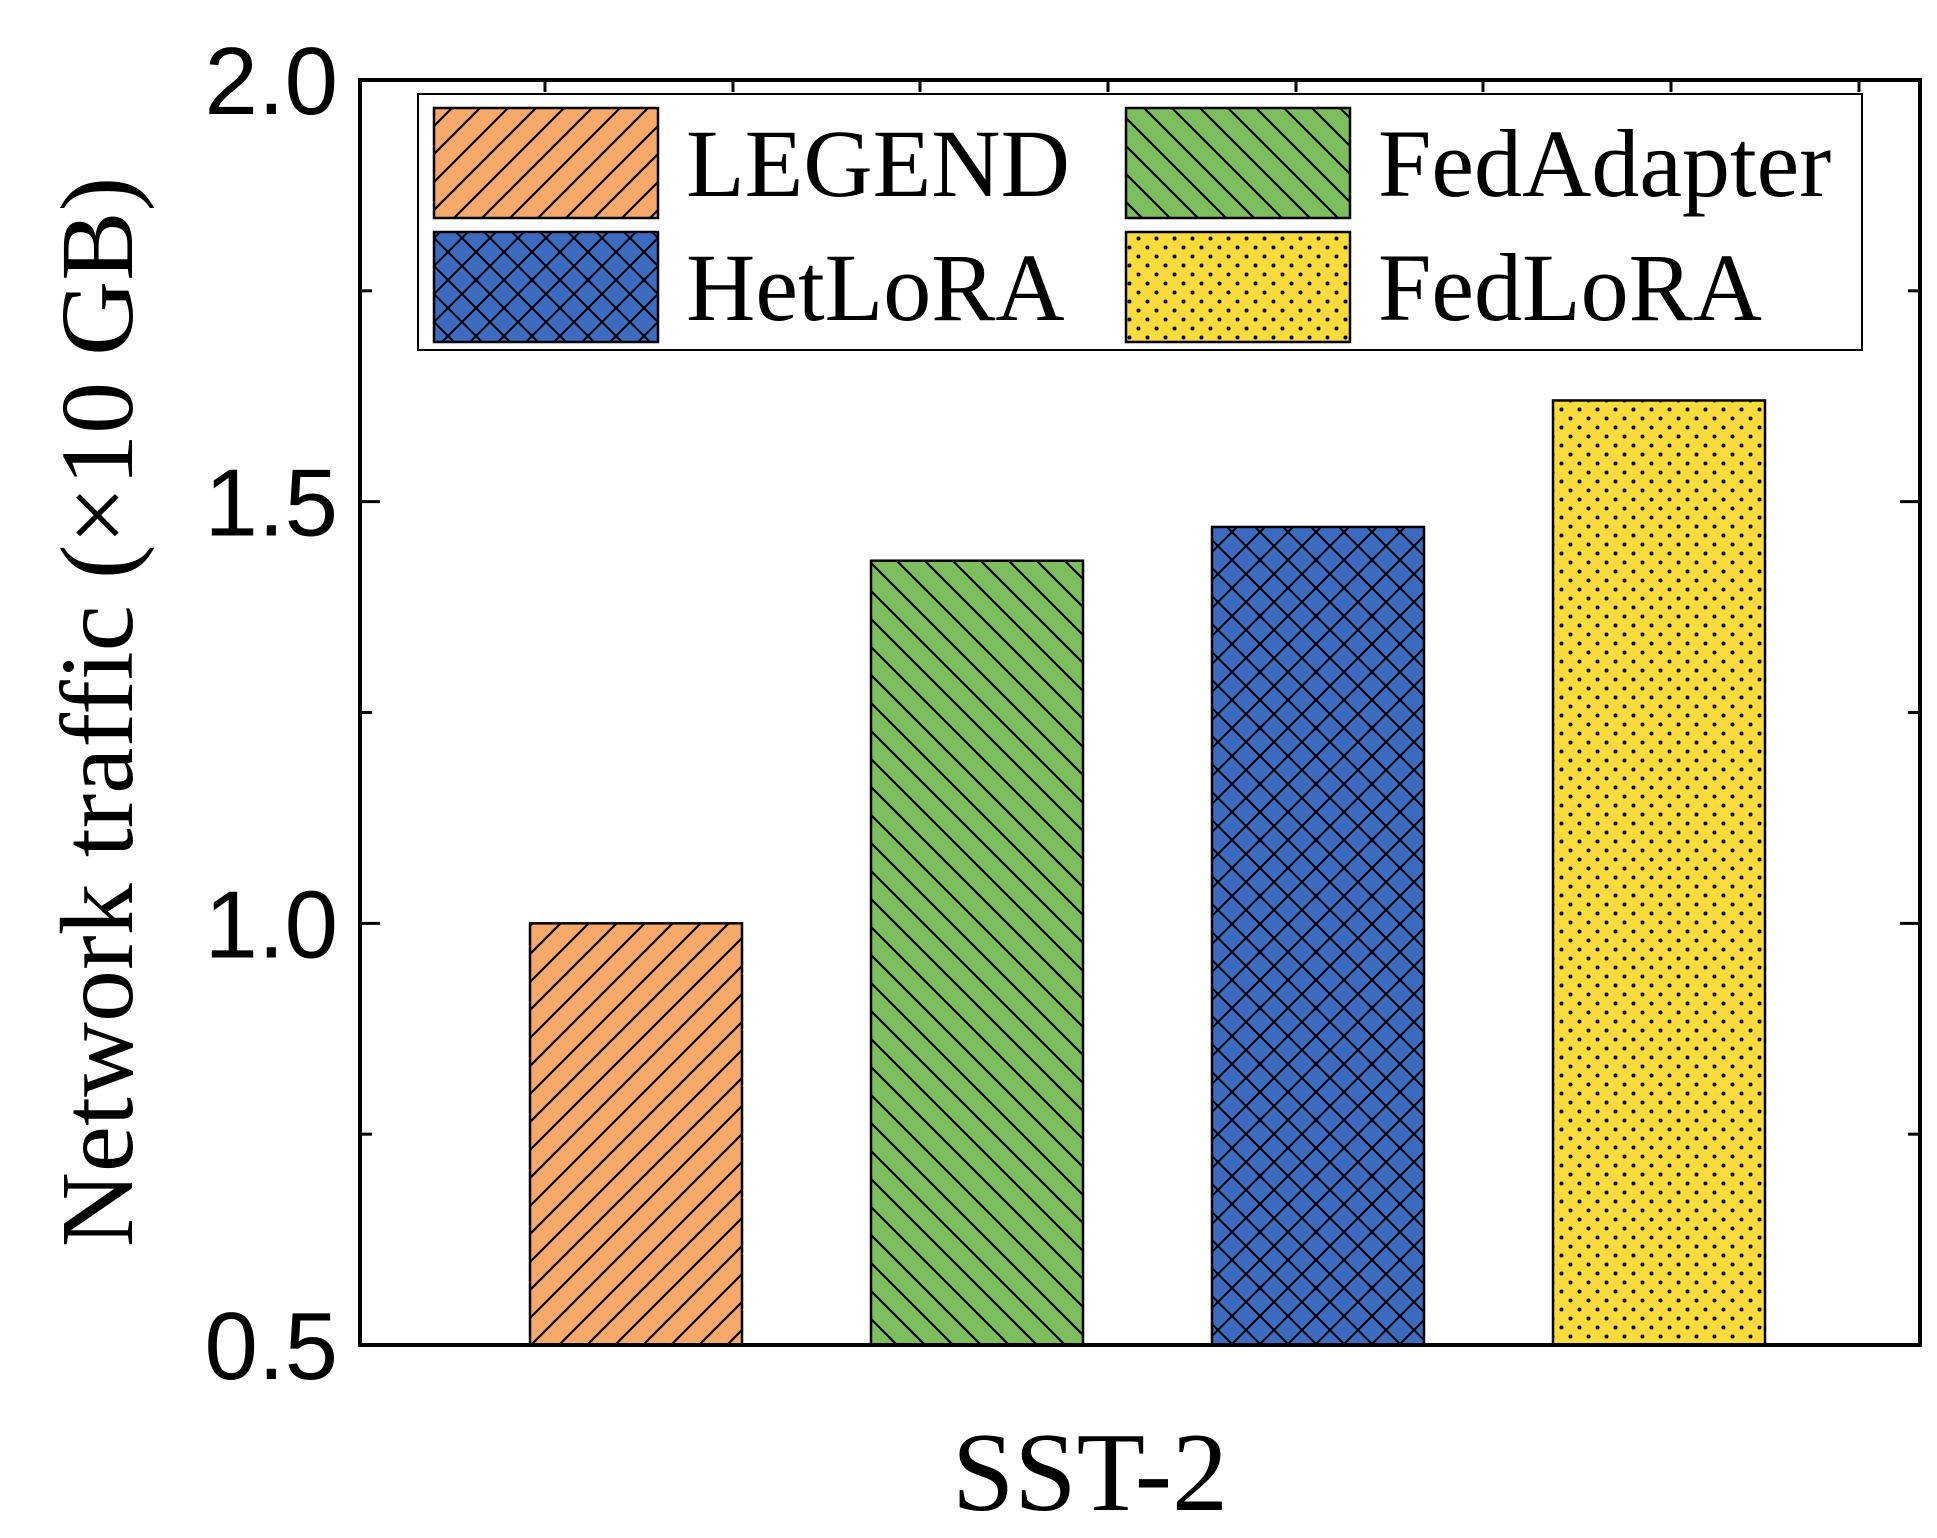  Describe the element at coordinates (271, 714) in the screenshot. I see `y-tick-labels: 0.5 1.0 1.5 2.0` at that location.